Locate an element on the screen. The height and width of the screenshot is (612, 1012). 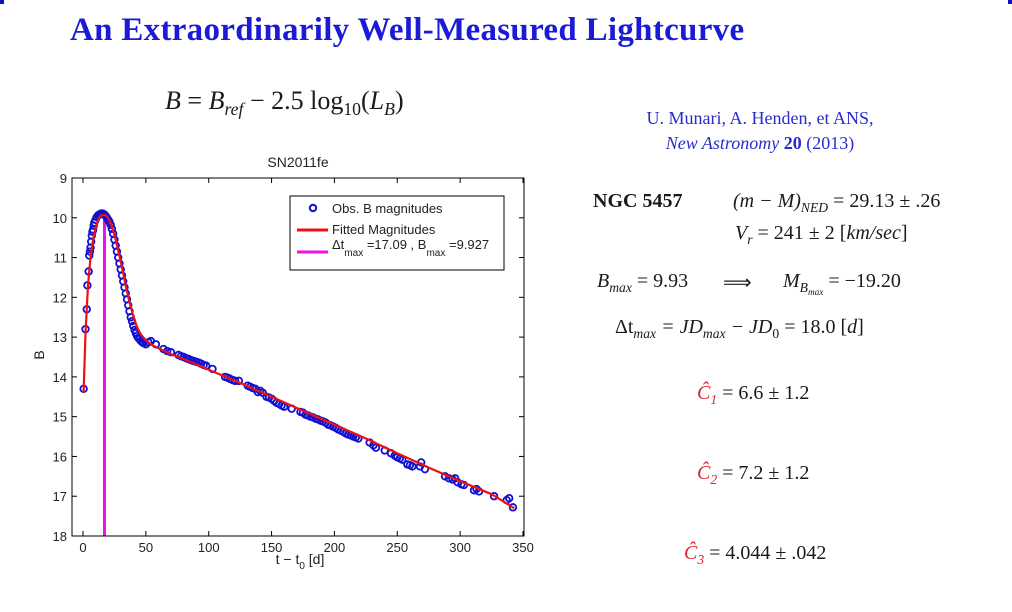
x-tick-label: 350 is located at coordinates (523, 547).